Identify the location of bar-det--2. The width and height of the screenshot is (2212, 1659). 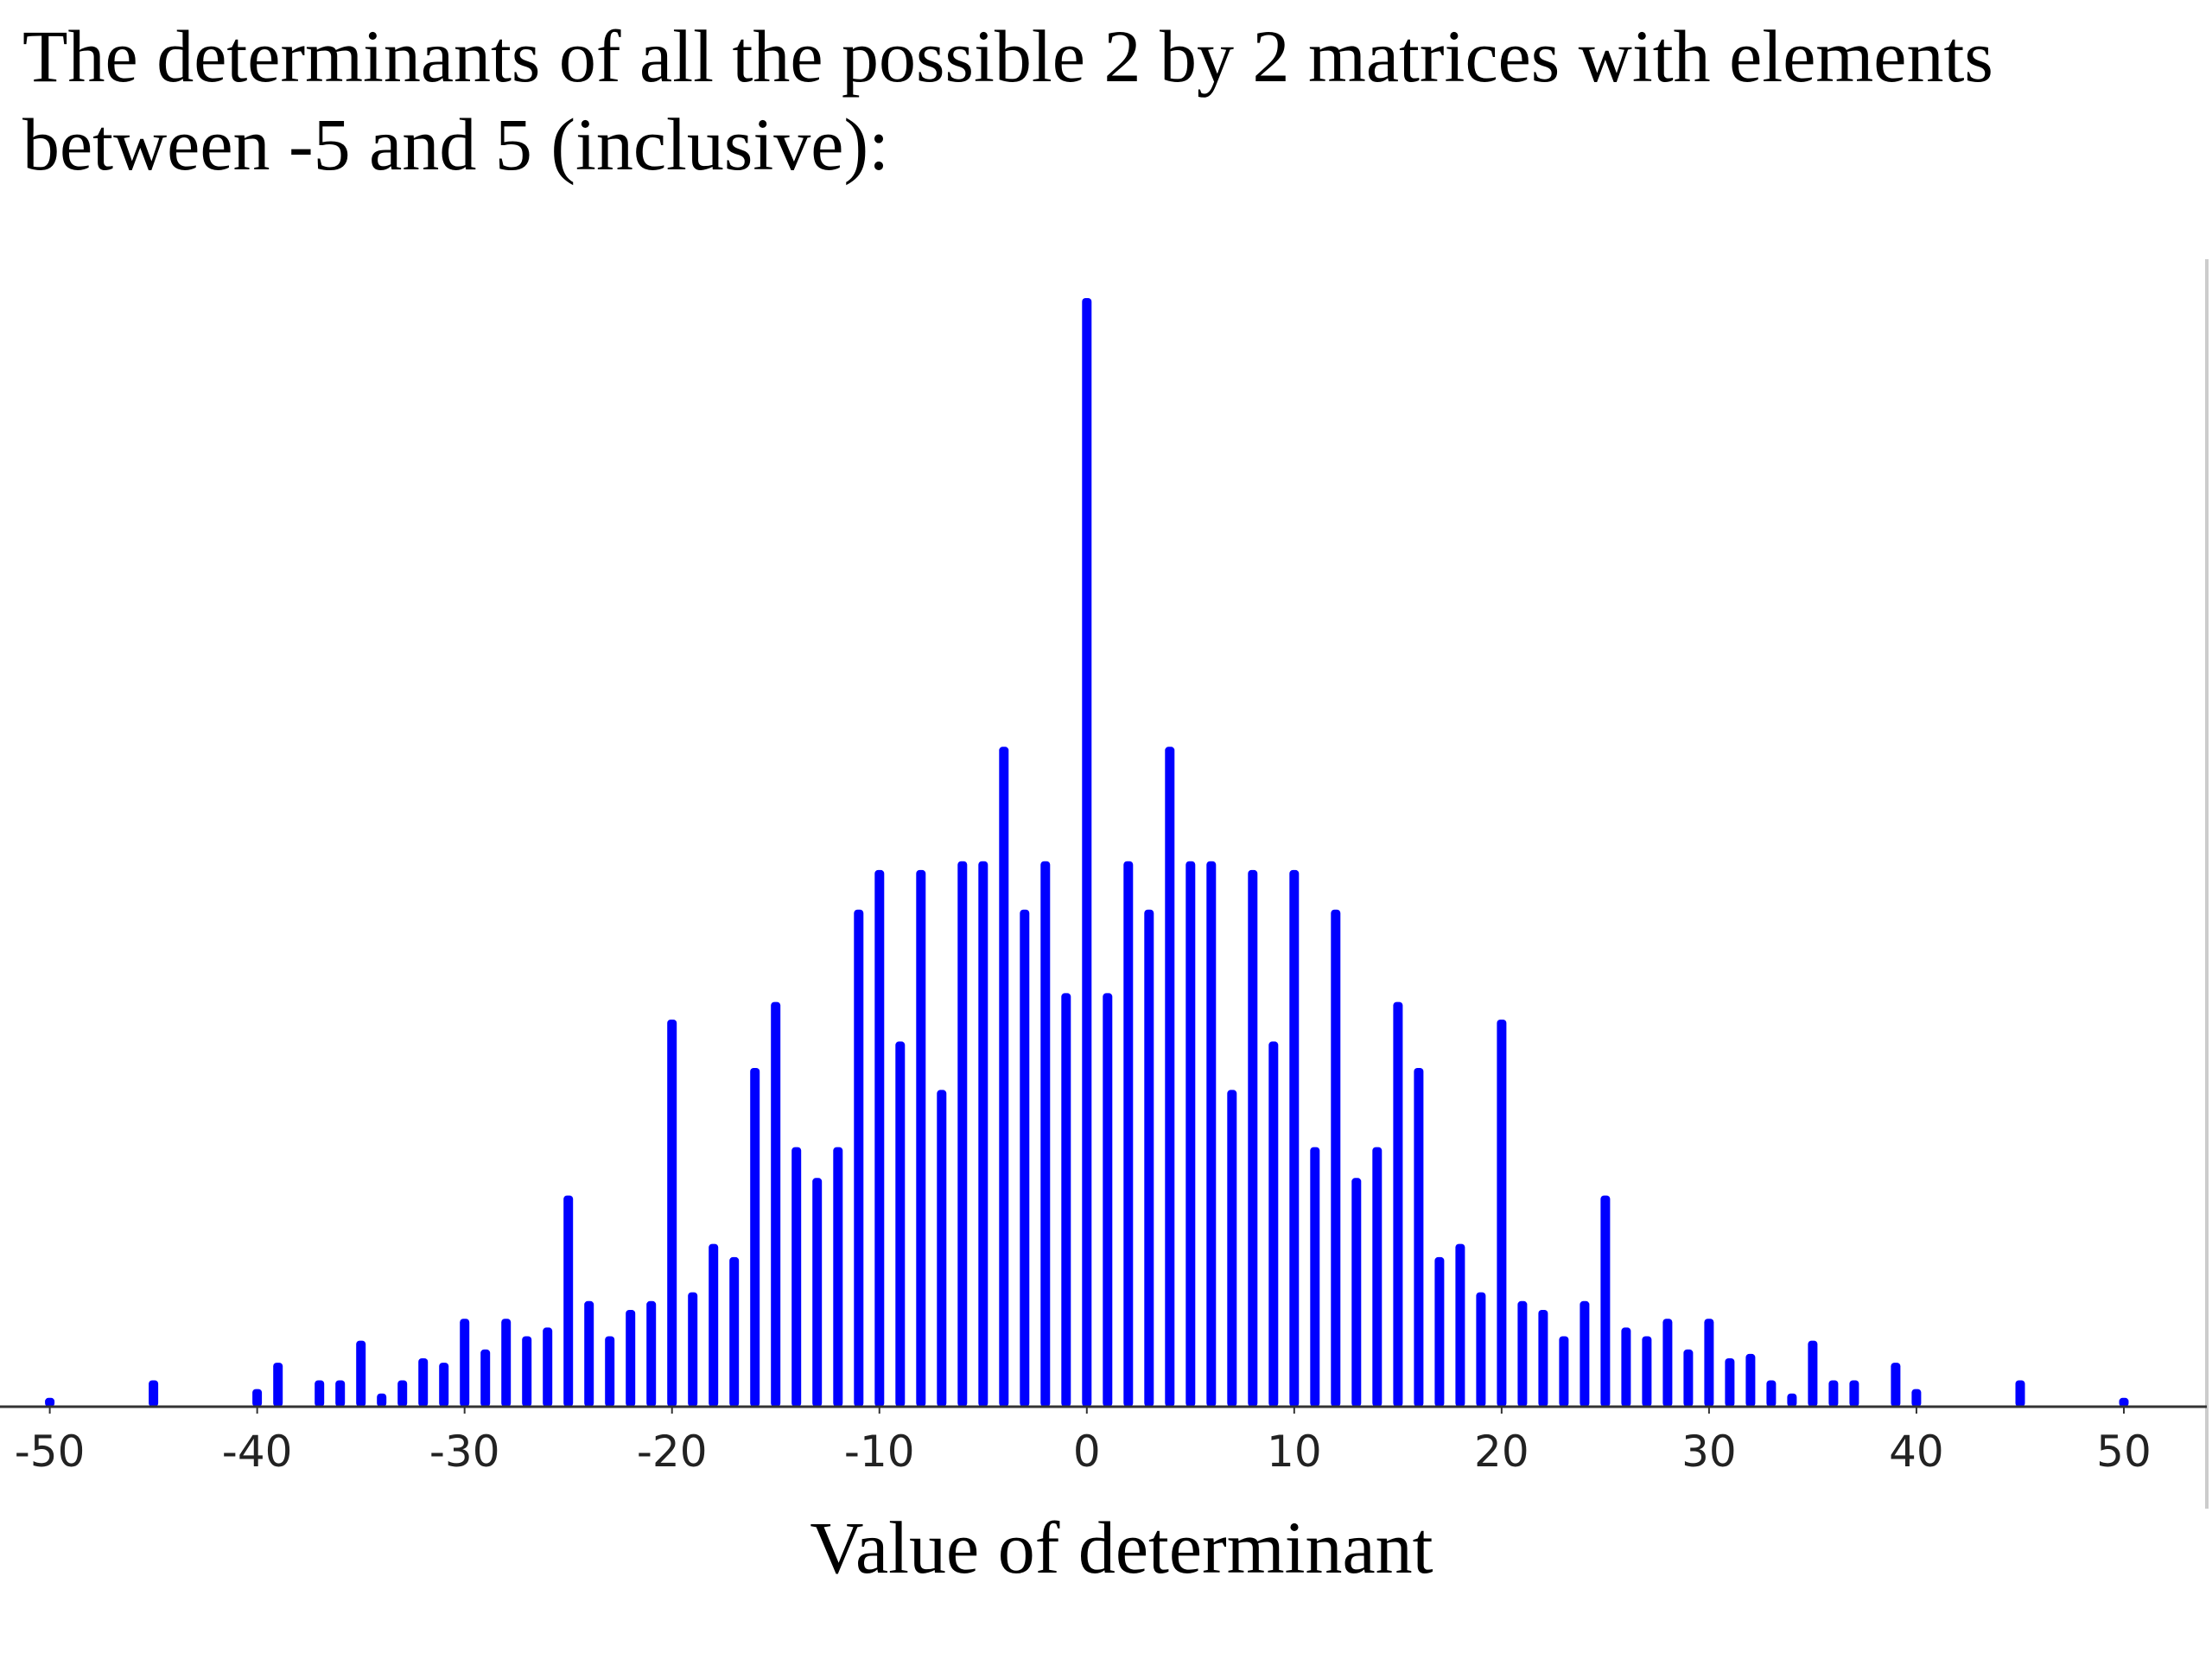
(1045, 1134).